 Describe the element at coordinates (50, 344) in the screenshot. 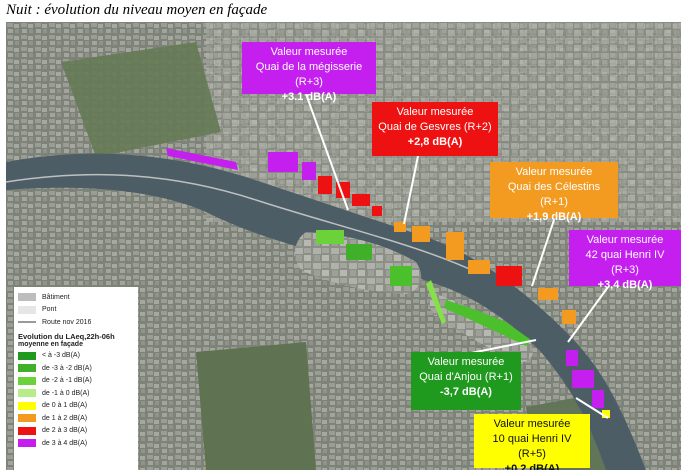

I see `legend-subheading: moyenne en façade` at that location.